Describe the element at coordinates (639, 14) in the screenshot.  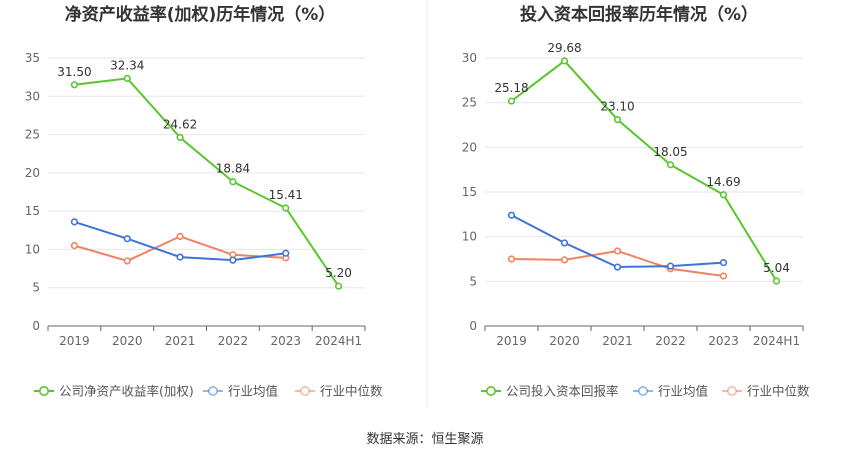
I see `chart-title-roic: 投入资本回报率历年情况（%）` at that location.